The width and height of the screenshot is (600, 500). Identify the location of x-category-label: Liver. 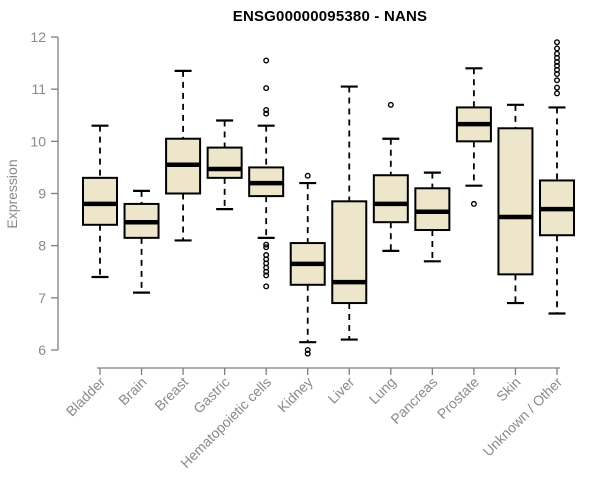
(341, 390).